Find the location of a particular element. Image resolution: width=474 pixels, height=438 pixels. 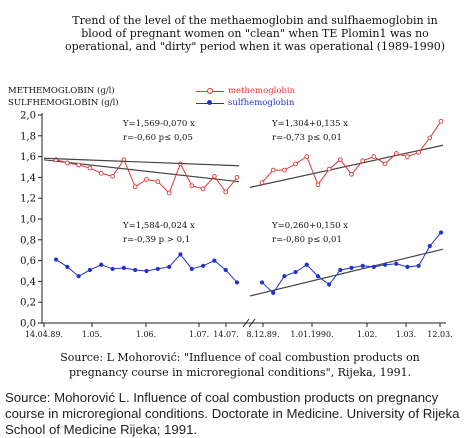

legend-item-sulfhemoglobin: sulfhemoglobin is located at coordinates (245, 103).